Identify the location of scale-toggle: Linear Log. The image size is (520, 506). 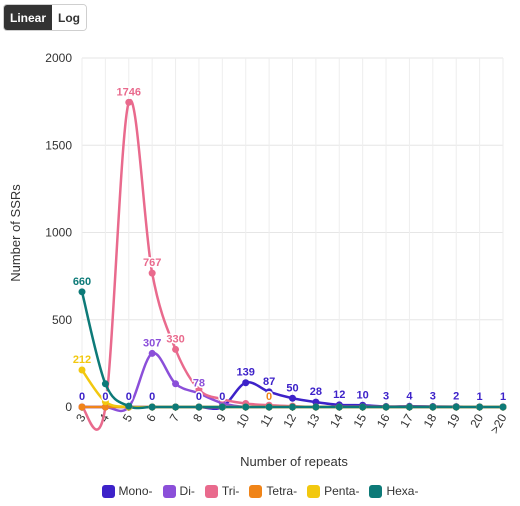
(45, 17).